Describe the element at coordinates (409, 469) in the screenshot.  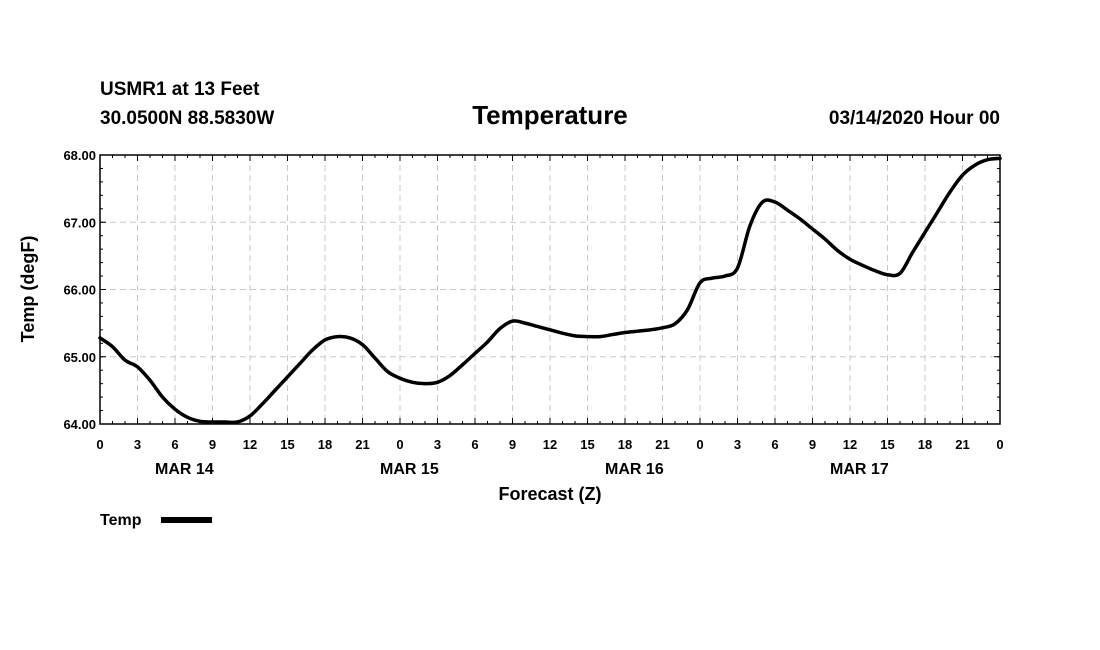
I see `day-label: MAR 15` at that location.